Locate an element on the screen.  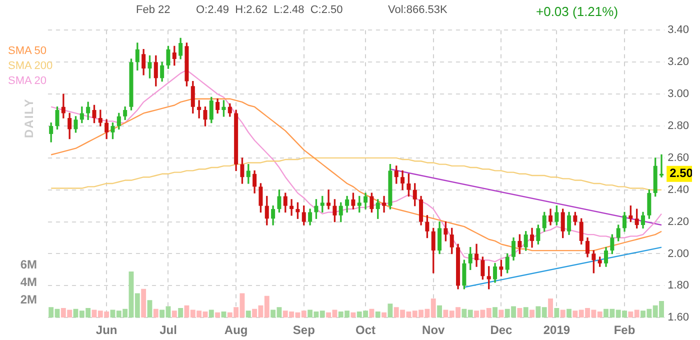
series-label: SMA 20 is located at coordinates (28, 81).